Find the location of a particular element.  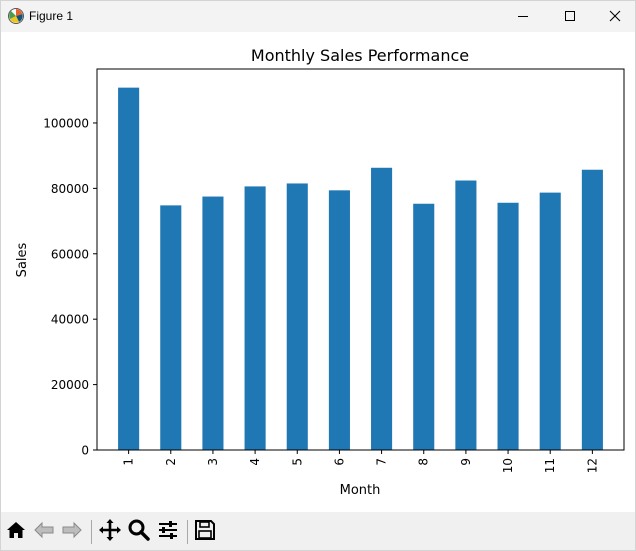

home-button is located at coordinates (16, 532).